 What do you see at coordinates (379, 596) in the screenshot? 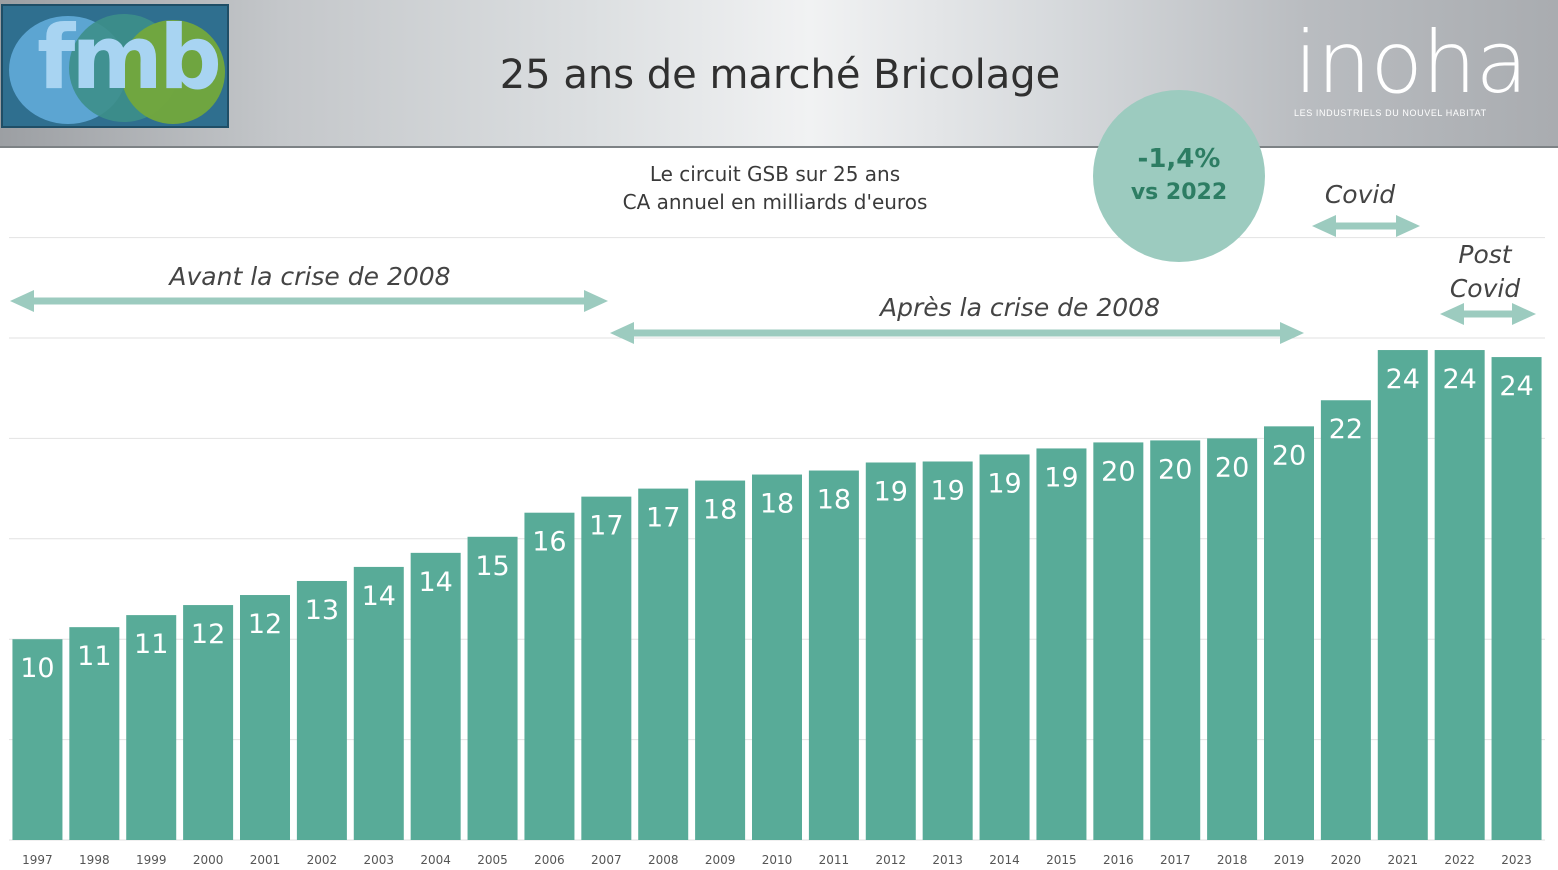
I see `bar-value-label-2003: 14` at bounding box center [379, 596].